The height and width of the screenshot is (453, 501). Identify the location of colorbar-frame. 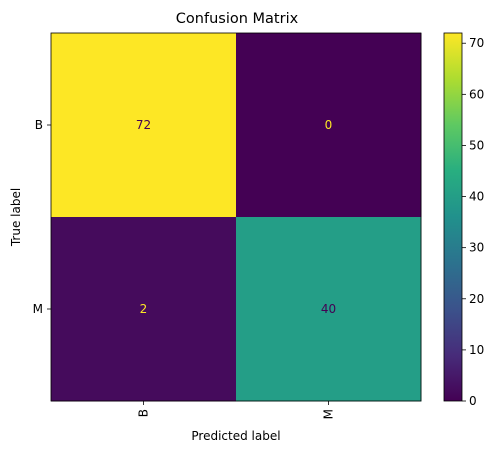
(453, 217).